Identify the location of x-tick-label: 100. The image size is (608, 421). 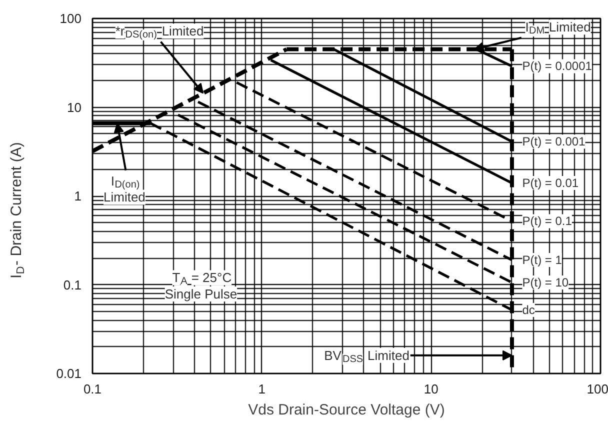
(597, 389).